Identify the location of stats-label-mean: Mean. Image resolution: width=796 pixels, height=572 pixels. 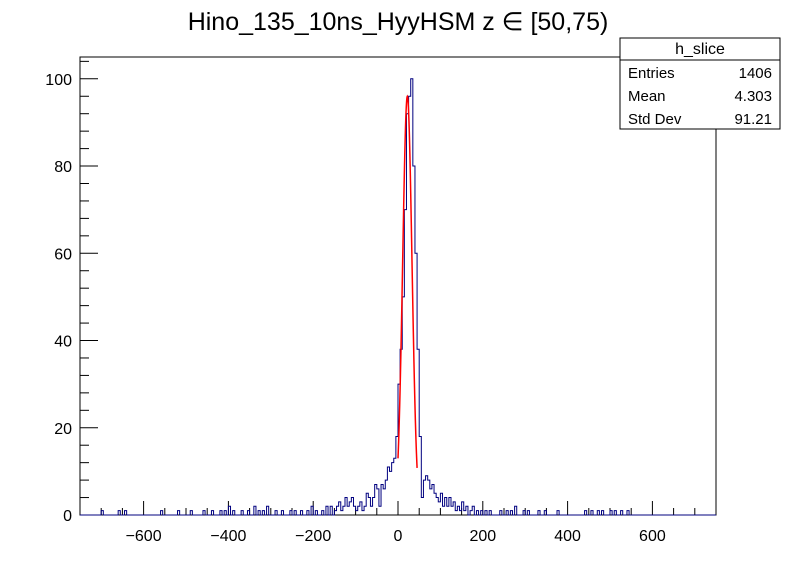
(647, 96).